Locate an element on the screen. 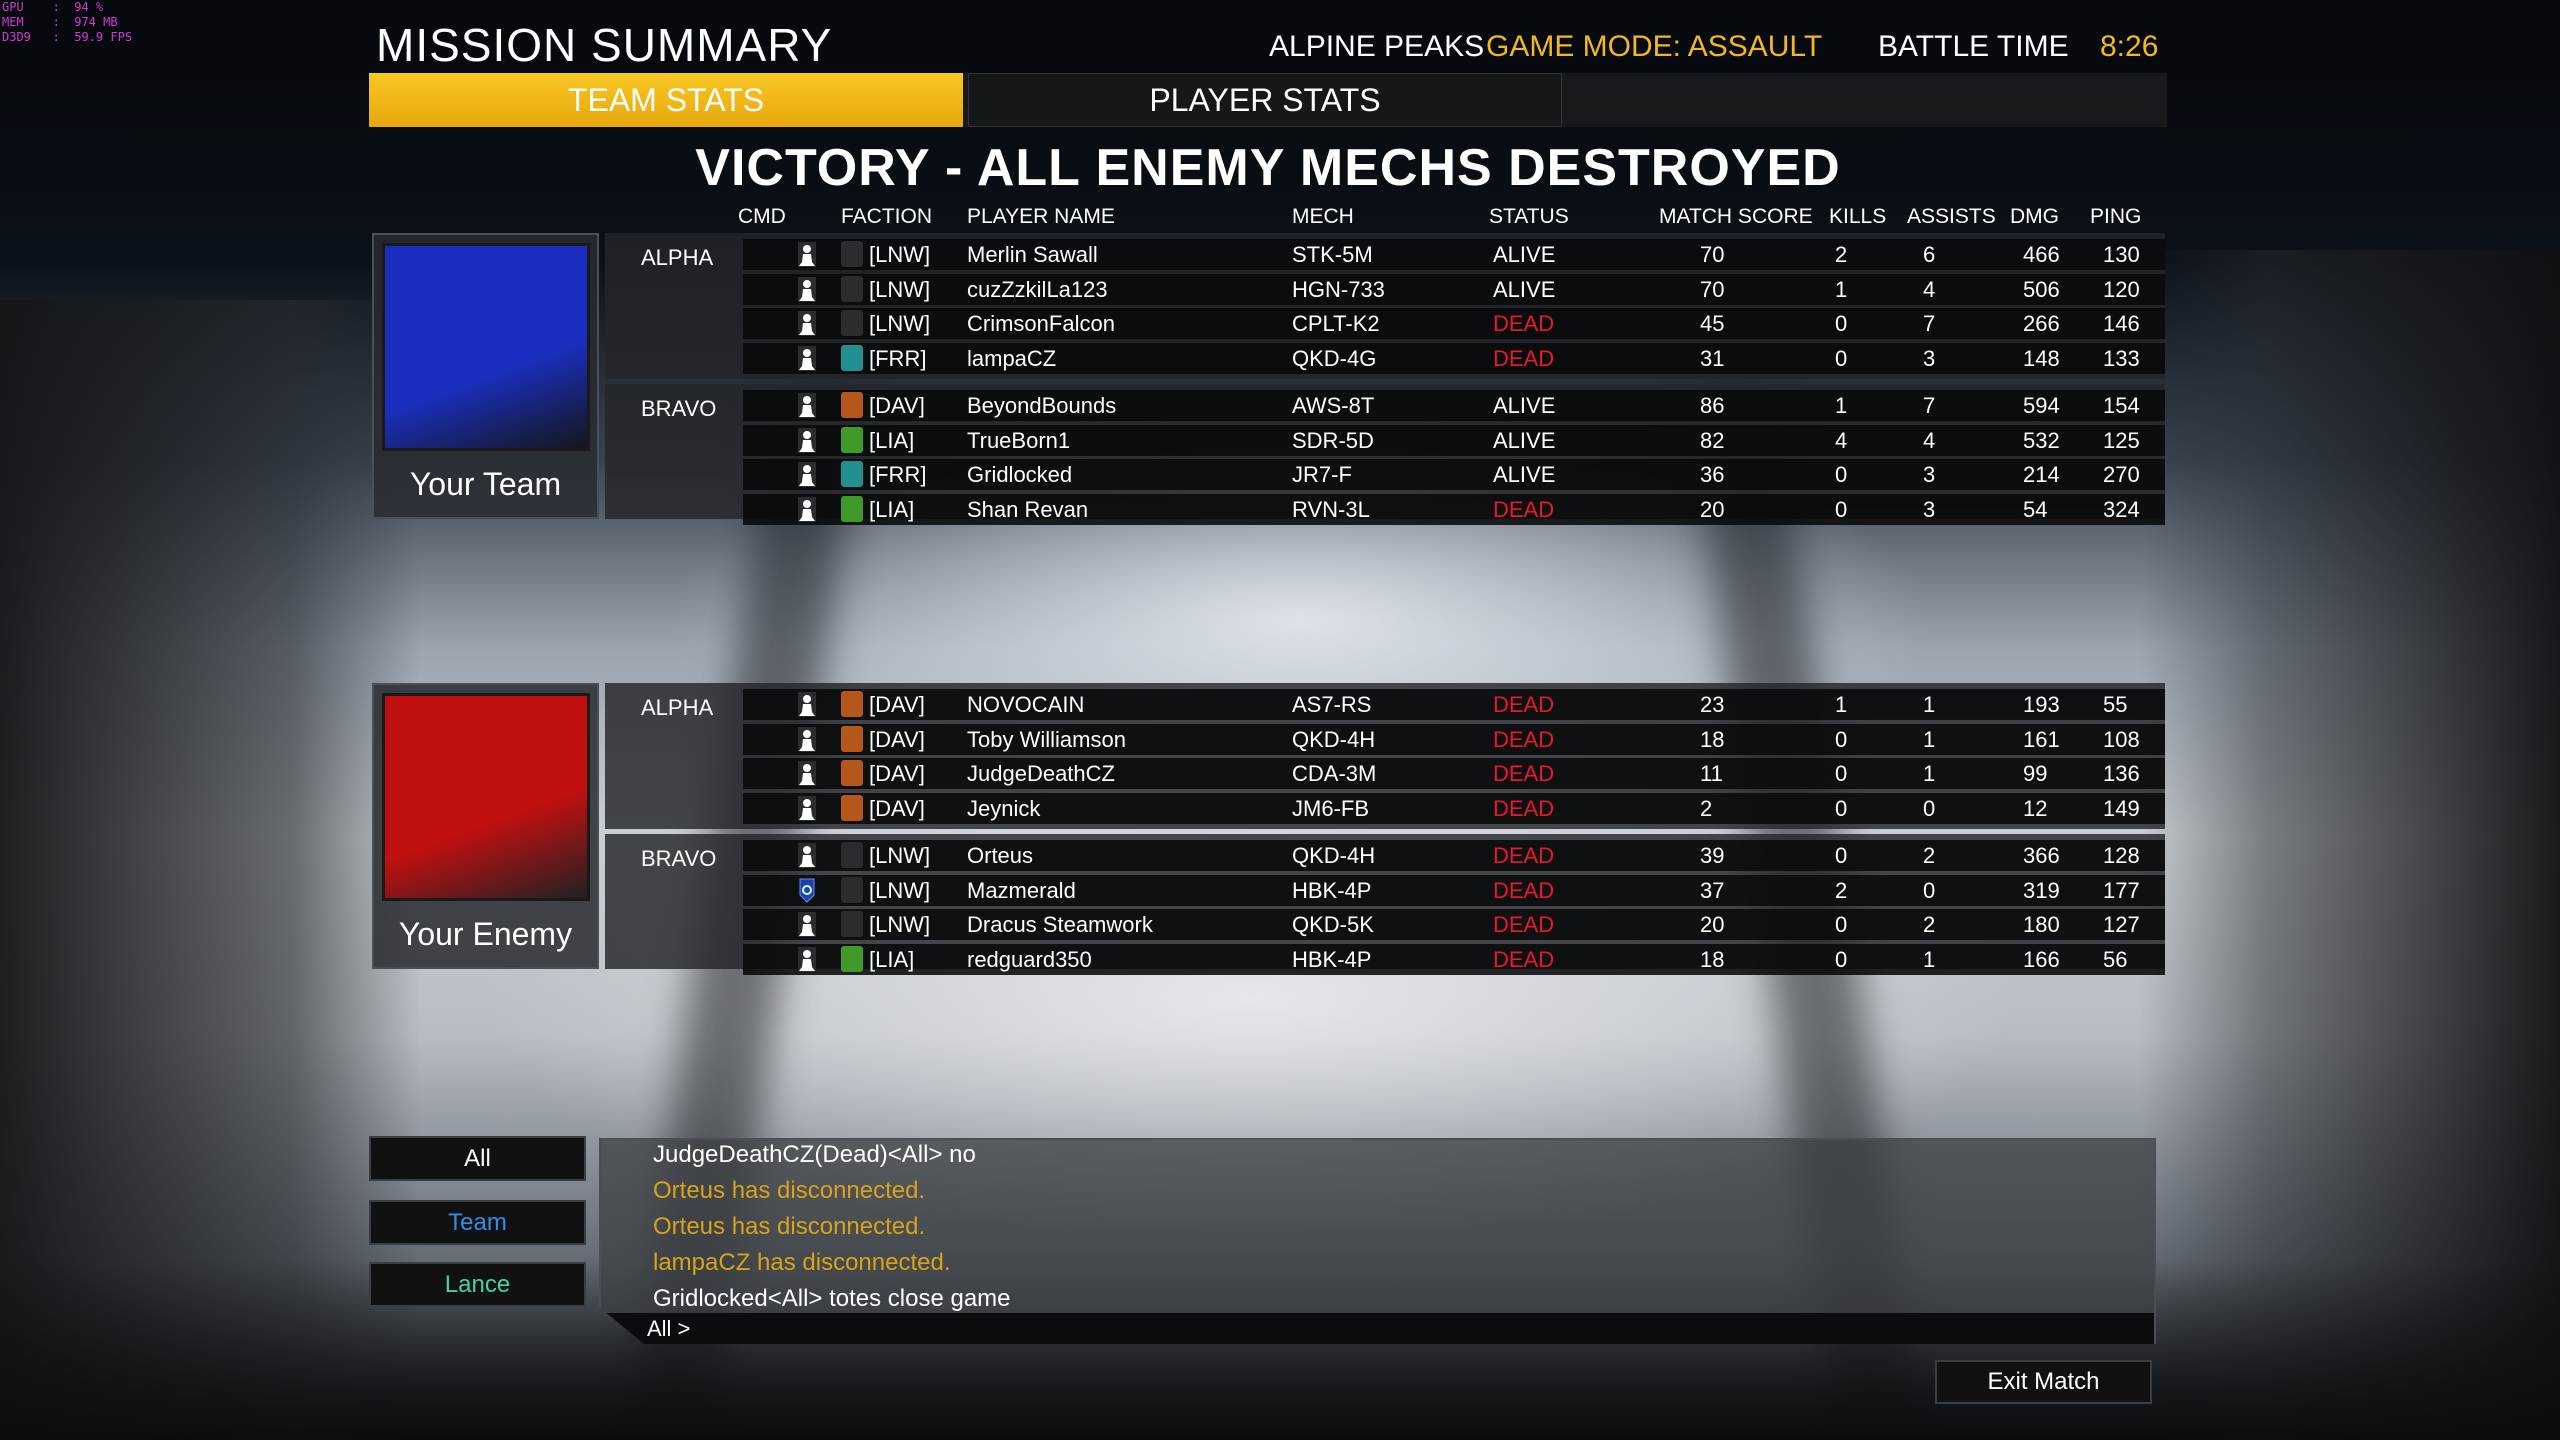 Image resolution: width=2560 pixels, height=1440 pixels. player-name: TrueBorn1 is located at coordinates (1019, 440).